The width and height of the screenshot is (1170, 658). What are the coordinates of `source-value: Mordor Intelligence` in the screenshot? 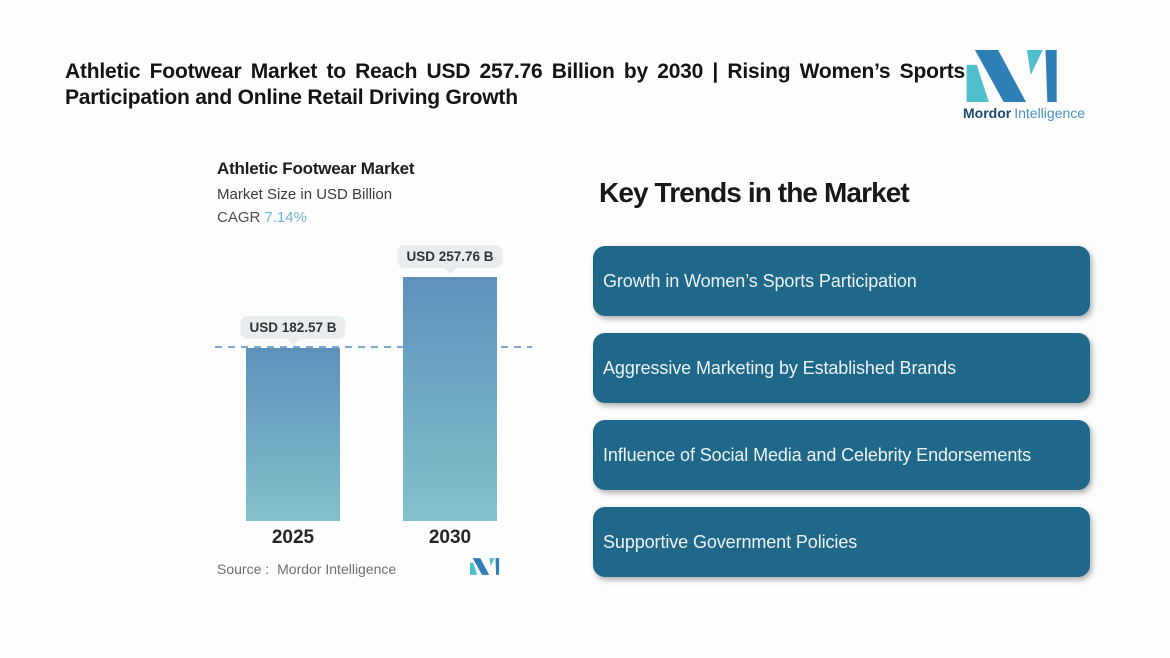 It's located at (337, 569).